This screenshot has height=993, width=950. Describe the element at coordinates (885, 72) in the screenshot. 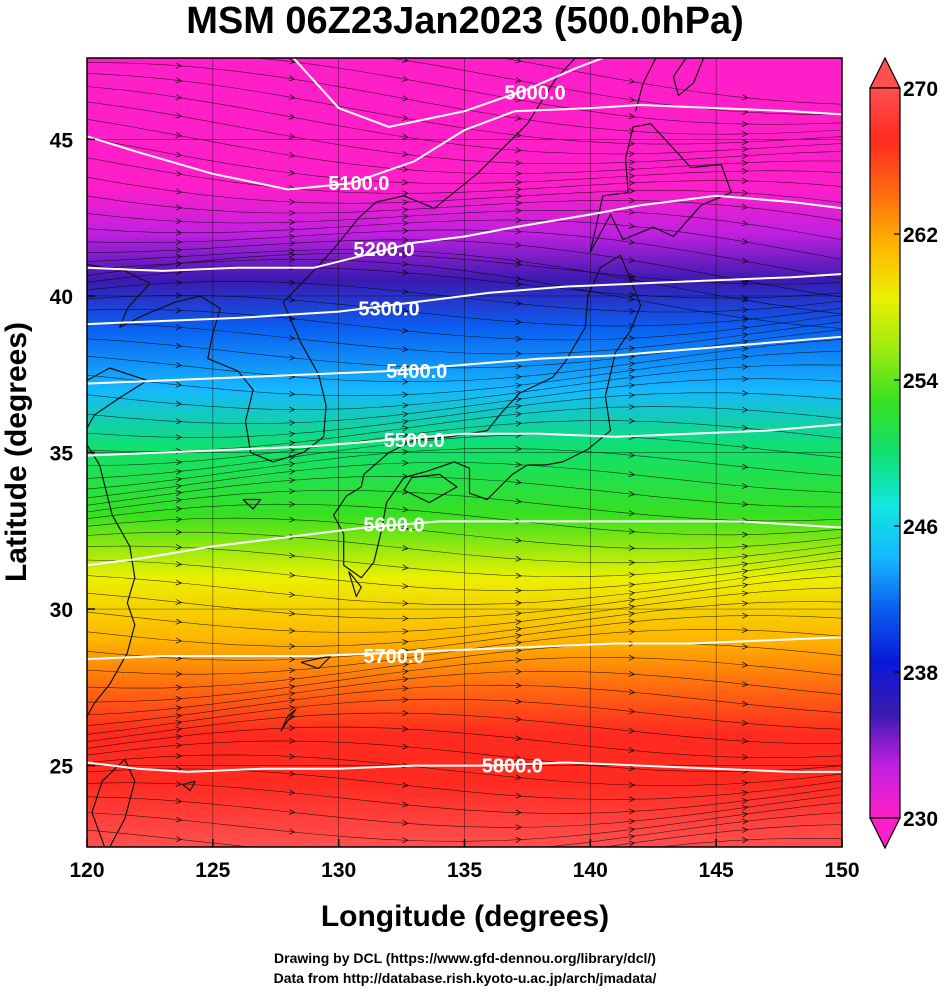

I see `colorbar-extend-top` at that location.